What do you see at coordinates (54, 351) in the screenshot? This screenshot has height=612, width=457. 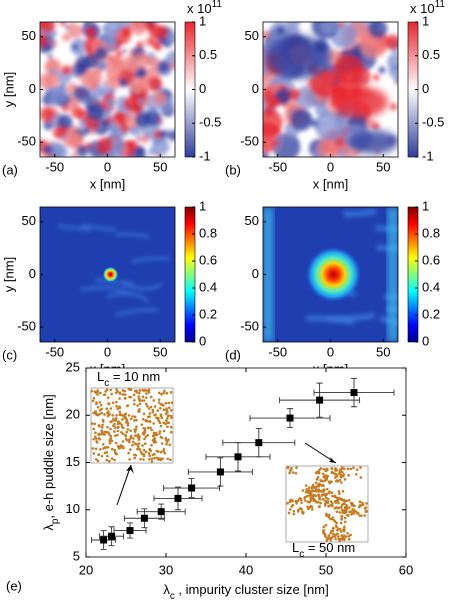 I see `x-tick-label: -50` at bounding box center [54, 351].